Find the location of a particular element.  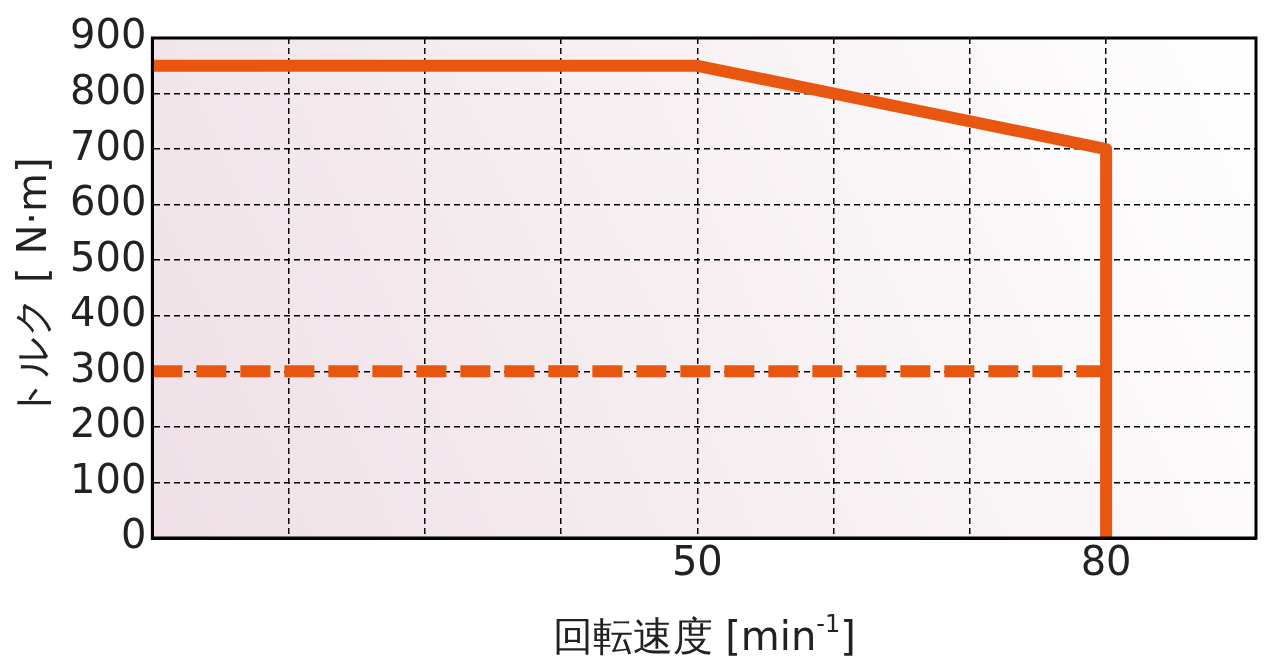

y-tick-label: 500 is located at coordinates (108, 256).